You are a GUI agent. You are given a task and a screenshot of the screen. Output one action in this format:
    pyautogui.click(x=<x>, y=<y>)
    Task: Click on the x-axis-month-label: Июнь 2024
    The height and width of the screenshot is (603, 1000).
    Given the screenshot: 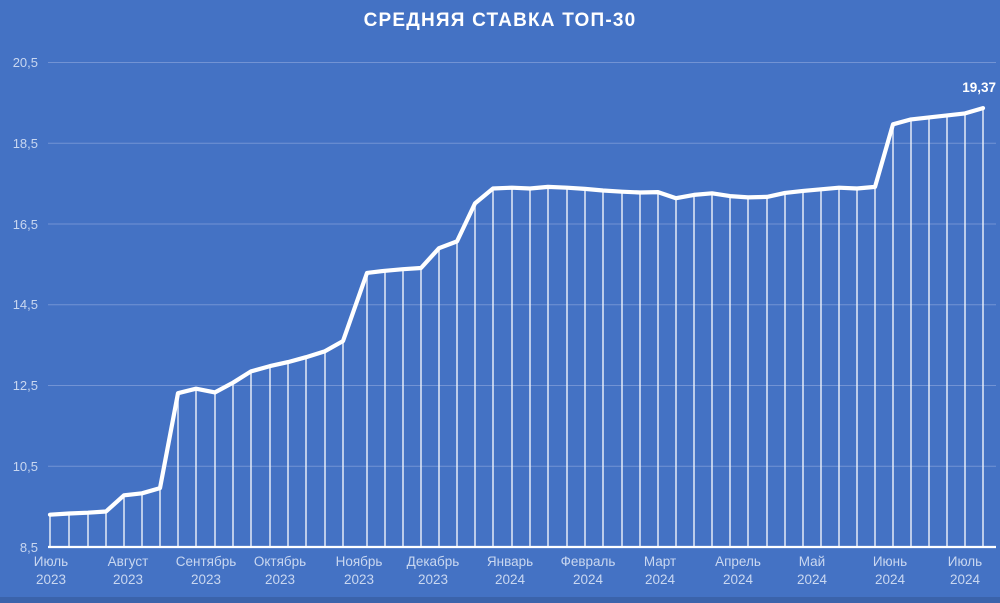 What is the action you would take?
    pyautogui.click(x=890, y=571)
    